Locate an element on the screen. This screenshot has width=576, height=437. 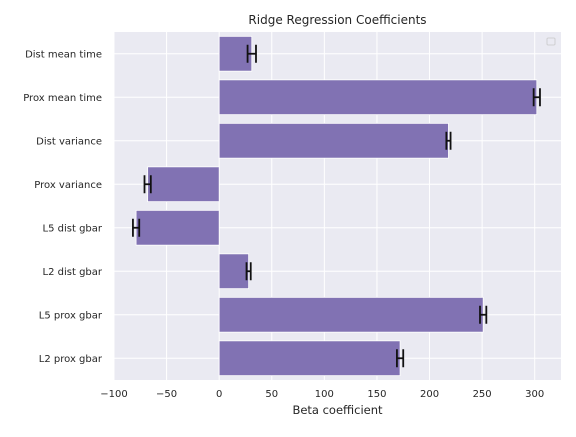
x-axis-label: Beta coefficient is located at coordinates (337, 410).